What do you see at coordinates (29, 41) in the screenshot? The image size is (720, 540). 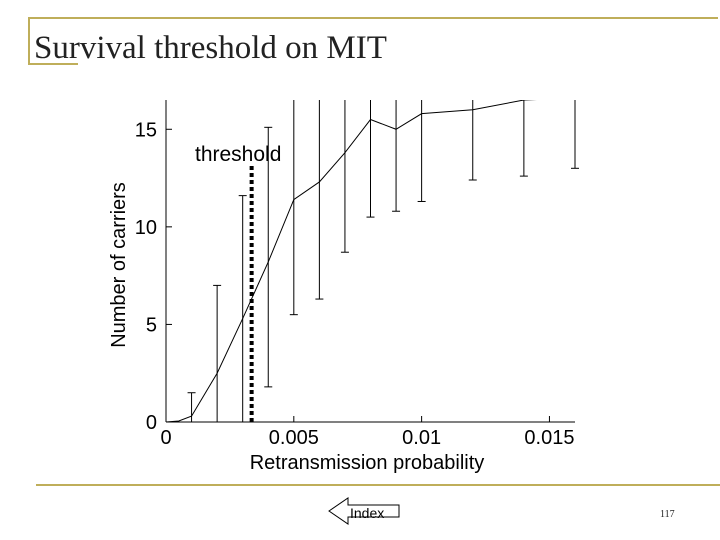 I see `frame-left-line` at bounding box center [29, 41].